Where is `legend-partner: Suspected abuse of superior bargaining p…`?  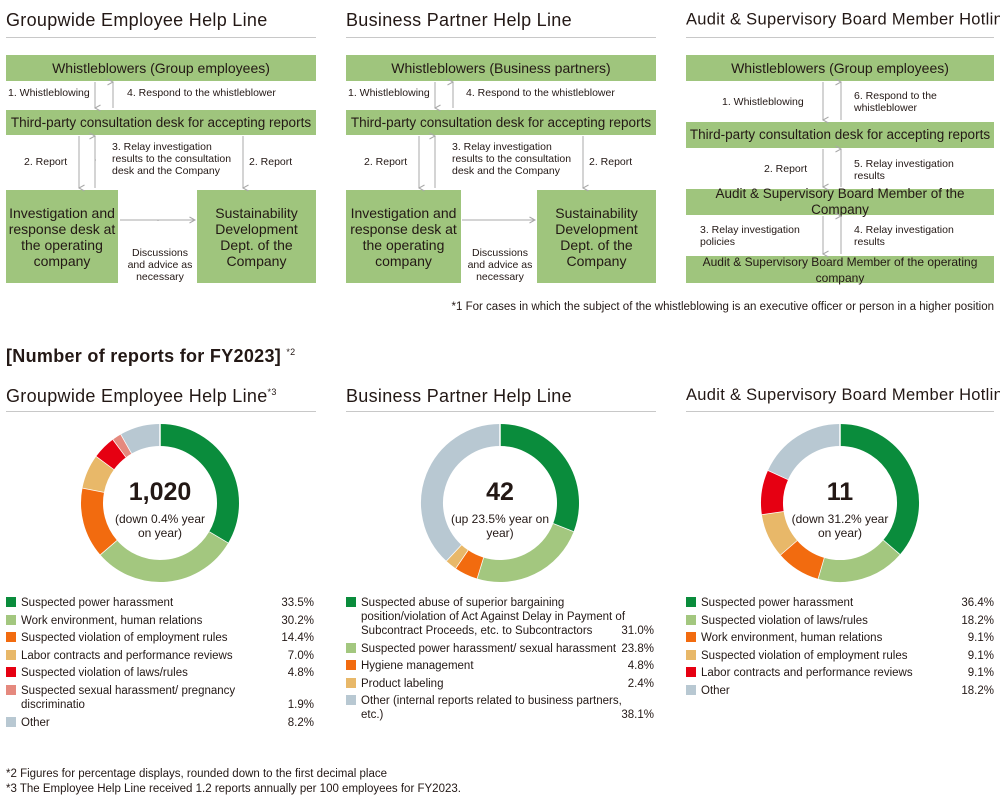
legend-partner: Suspected abuse of superior bargaining p… is located at coordinates (500, 661).